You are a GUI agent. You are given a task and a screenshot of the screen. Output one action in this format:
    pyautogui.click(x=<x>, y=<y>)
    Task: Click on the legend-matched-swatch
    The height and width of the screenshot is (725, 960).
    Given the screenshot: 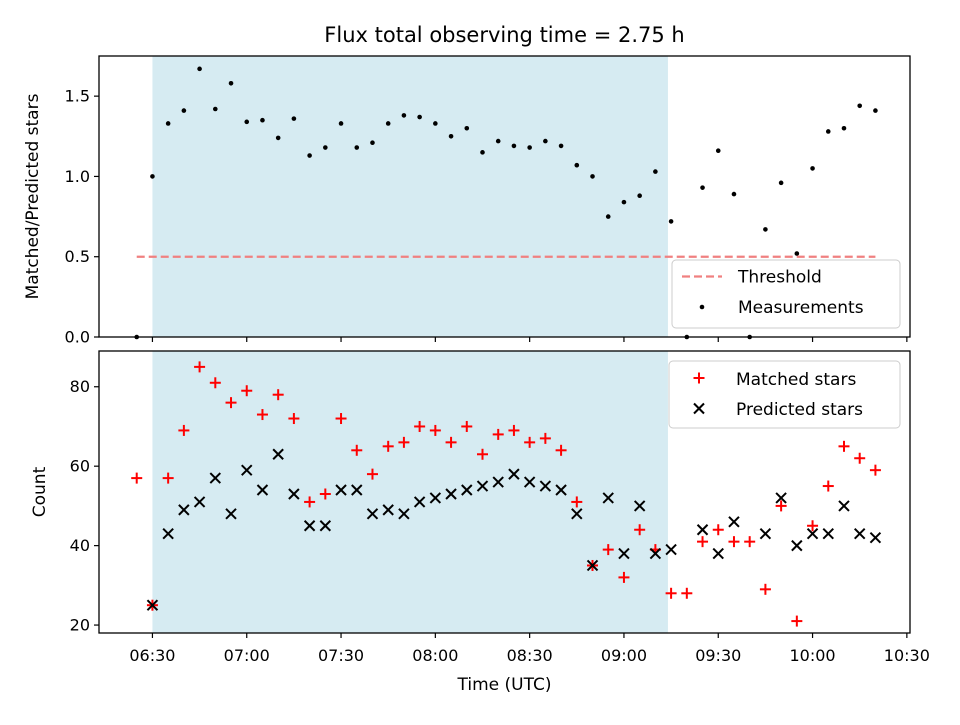 What is the action you would take?
    pyautogui.click(x=699, y=378)
    